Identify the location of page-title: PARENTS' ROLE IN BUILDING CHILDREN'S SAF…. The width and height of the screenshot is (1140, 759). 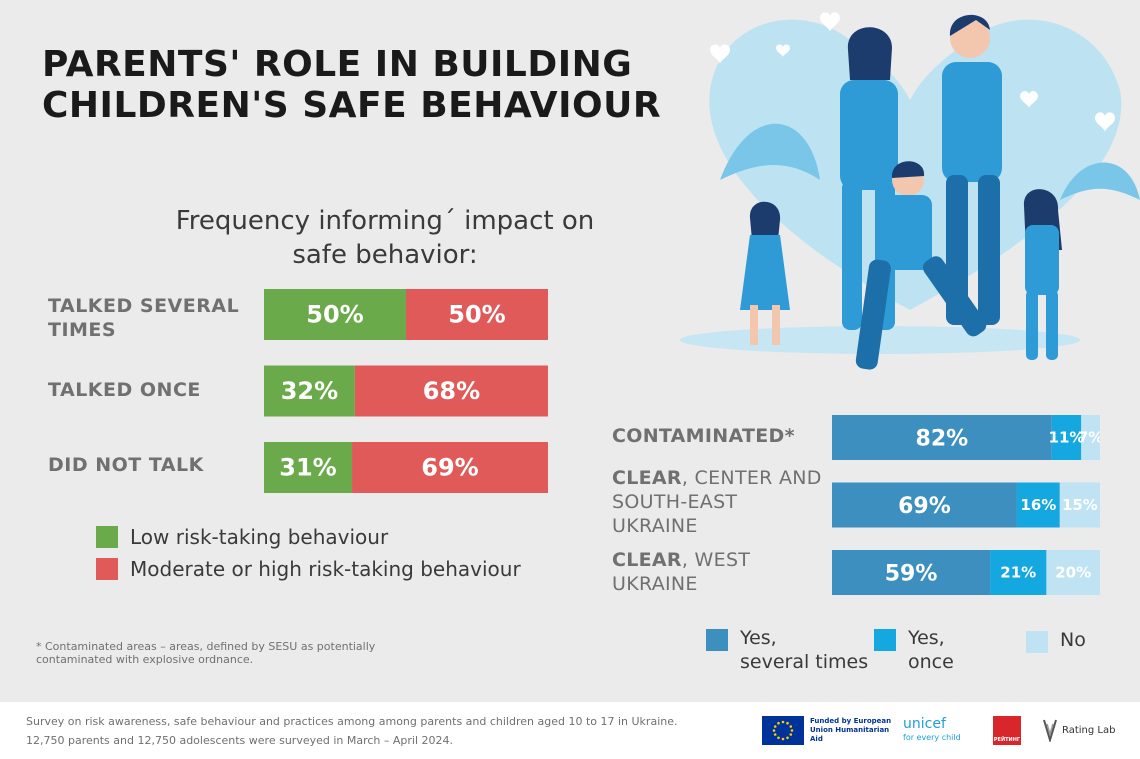
(352, 85).